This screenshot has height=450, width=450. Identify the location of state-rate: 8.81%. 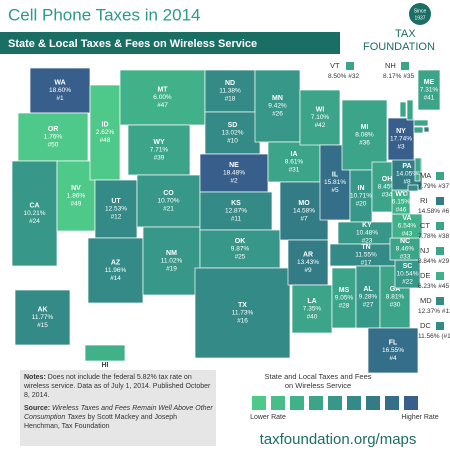
(395, 297).